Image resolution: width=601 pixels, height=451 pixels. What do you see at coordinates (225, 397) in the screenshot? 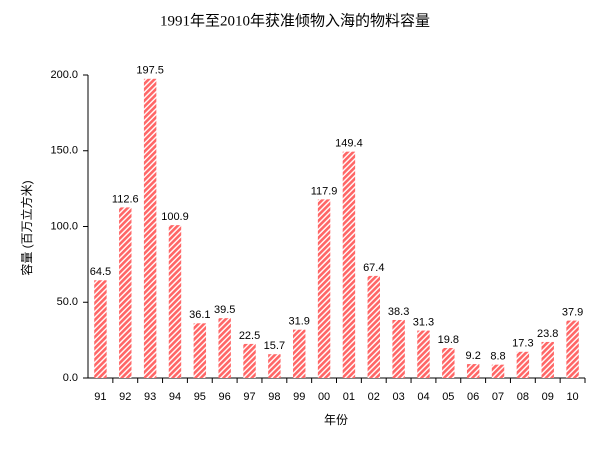
I see `x-tick-label: 96` at bounding box center [225, 397].